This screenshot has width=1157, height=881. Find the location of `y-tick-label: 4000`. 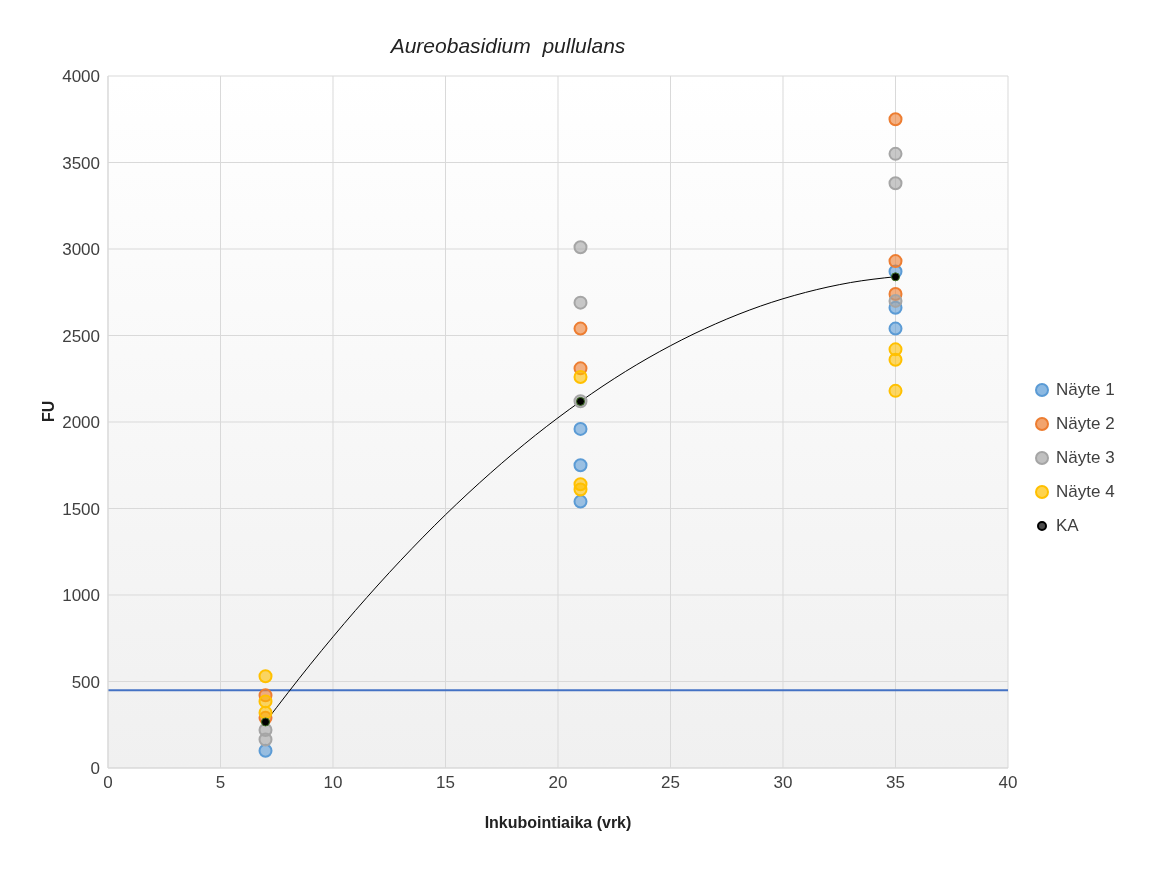

y-tick-label: 4000 is located at coordinates (81, 77).